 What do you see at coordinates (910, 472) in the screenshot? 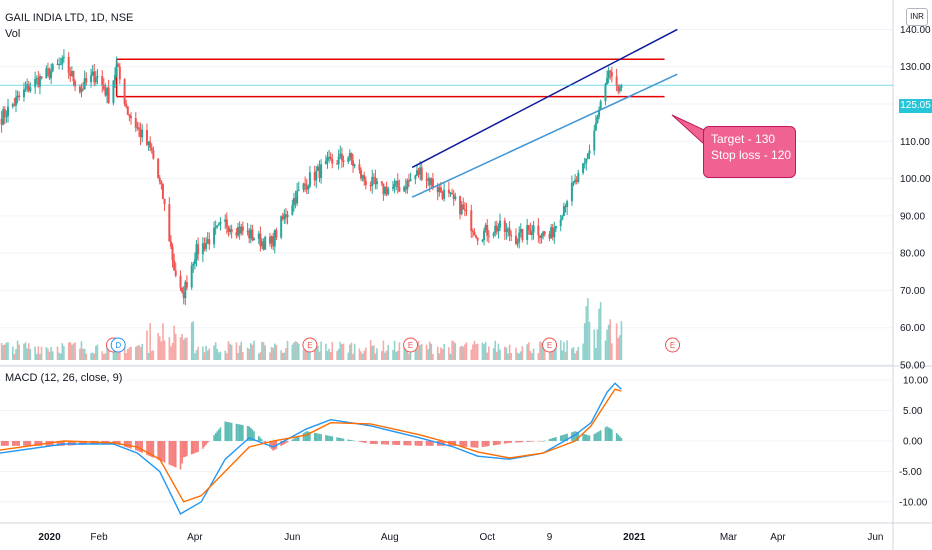
I see `macd-tick-label: -5.00` at bounding box center [910, 472].